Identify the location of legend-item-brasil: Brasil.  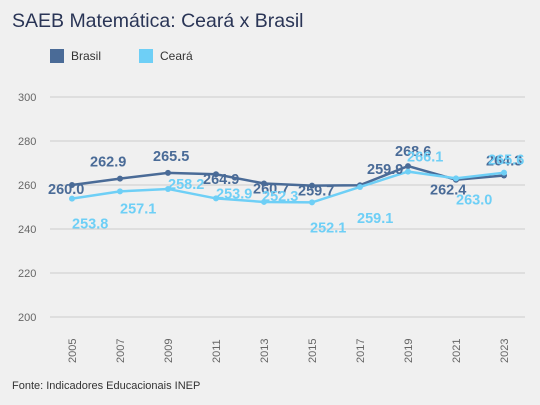
(75, 56).